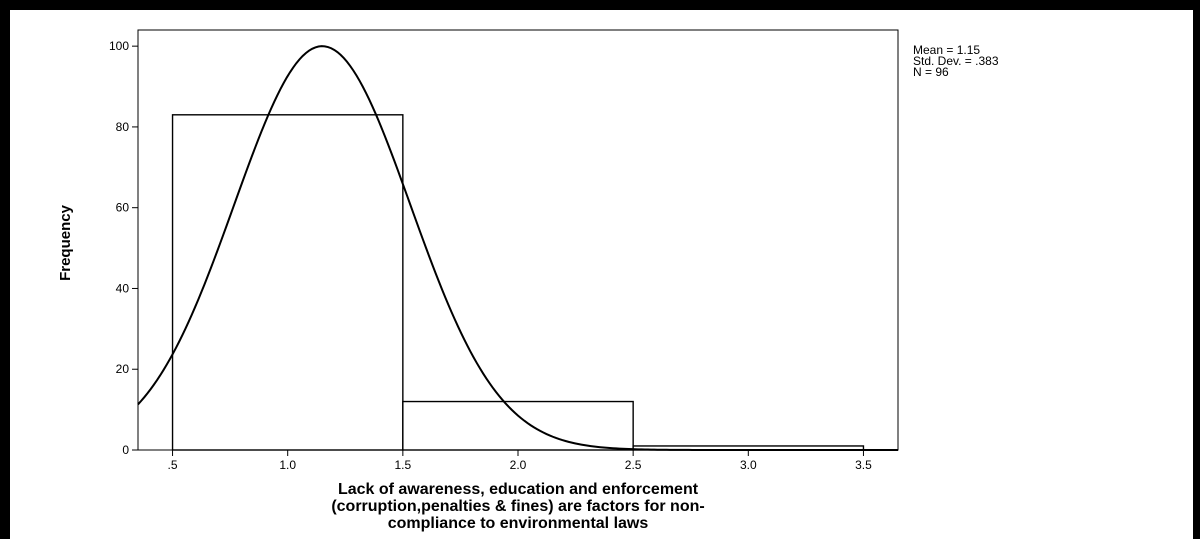  I want to click on x-tick-label-2: 1.0, so click(287, 465).